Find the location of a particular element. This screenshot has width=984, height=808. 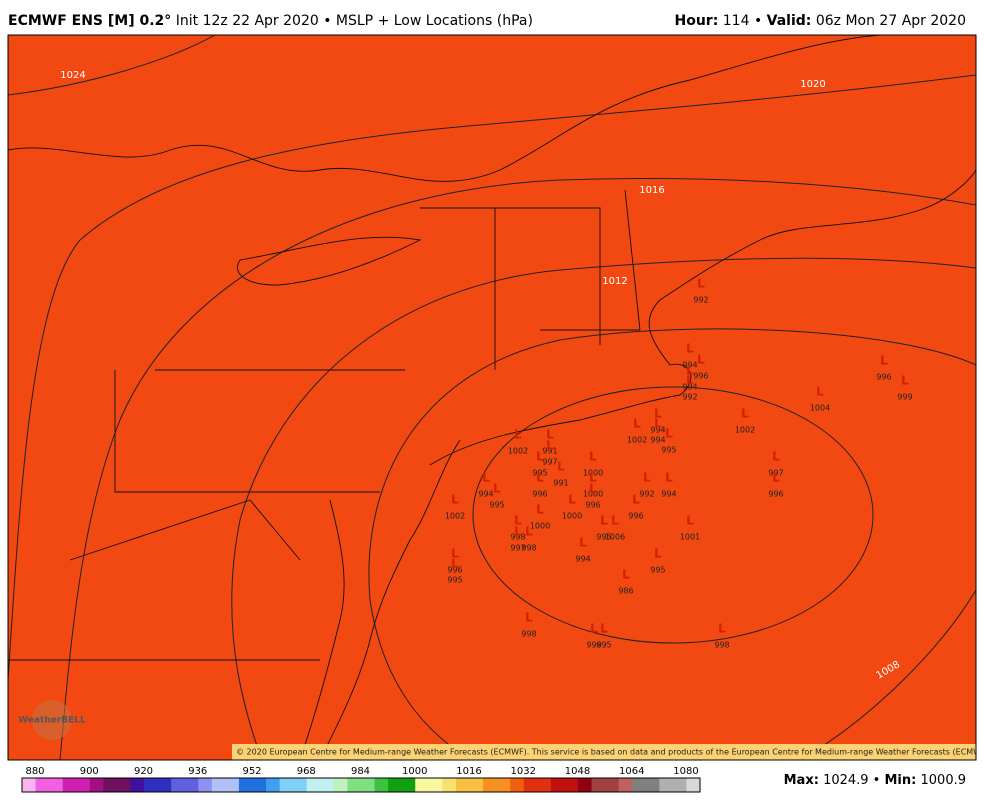

colorbar-label: 952 is located at coordinates (251, 771).